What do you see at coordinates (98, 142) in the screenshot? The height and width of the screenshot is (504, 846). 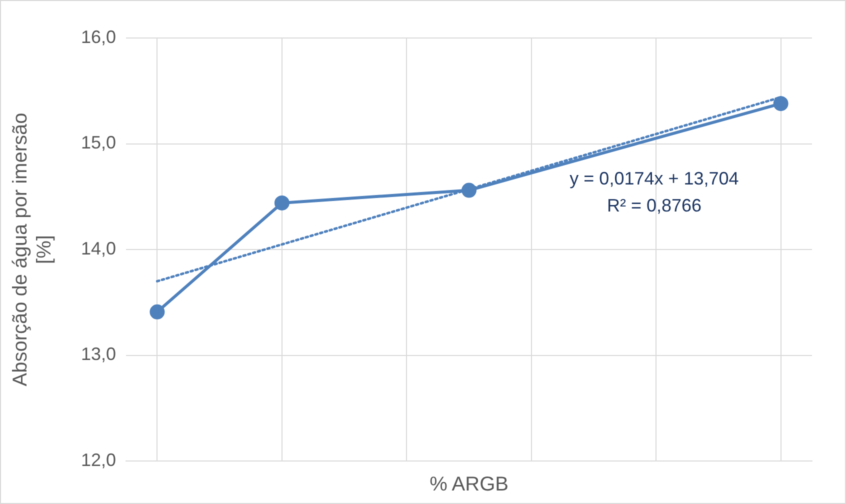 I see `y-tick-label: 15,0` at bounding box center [98, 142].